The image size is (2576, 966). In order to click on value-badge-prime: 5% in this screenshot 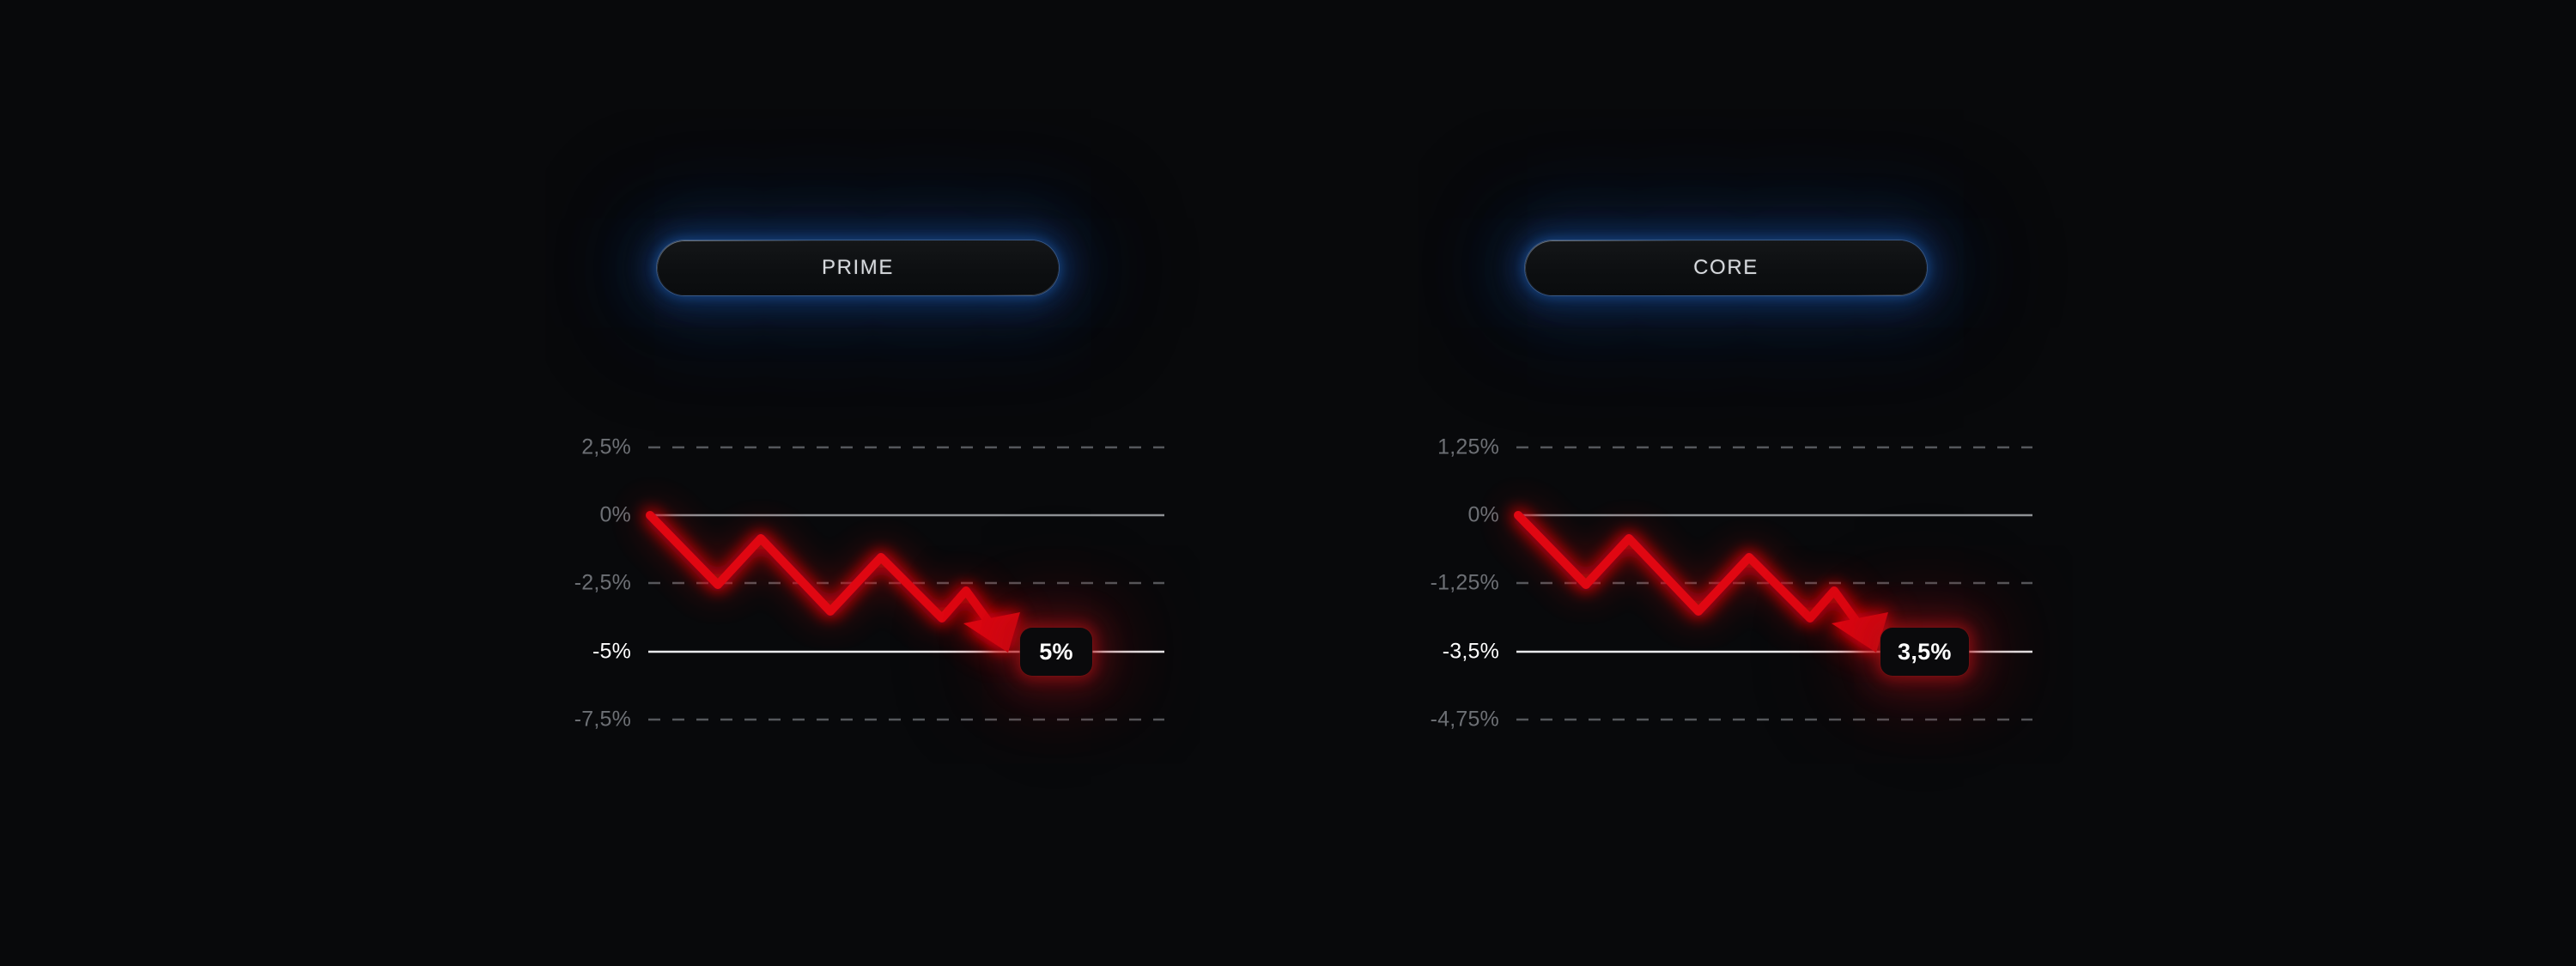, I will do `click(1056, 652)`.